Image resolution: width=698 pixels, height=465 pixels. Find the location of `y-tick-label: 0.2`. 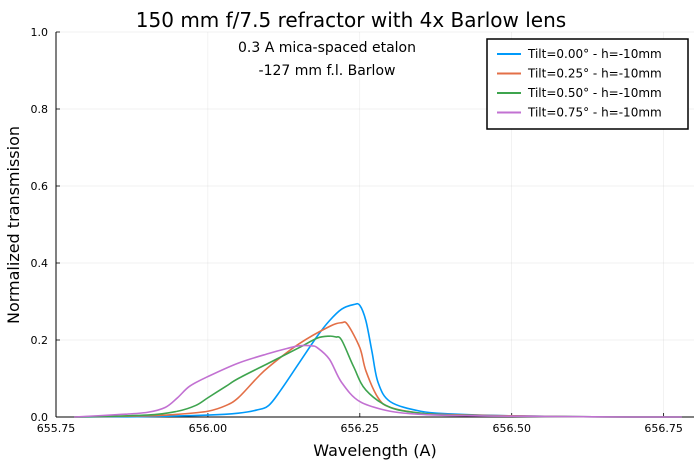

y-tick-label: 0.2 is located at coordinates (40, 340).